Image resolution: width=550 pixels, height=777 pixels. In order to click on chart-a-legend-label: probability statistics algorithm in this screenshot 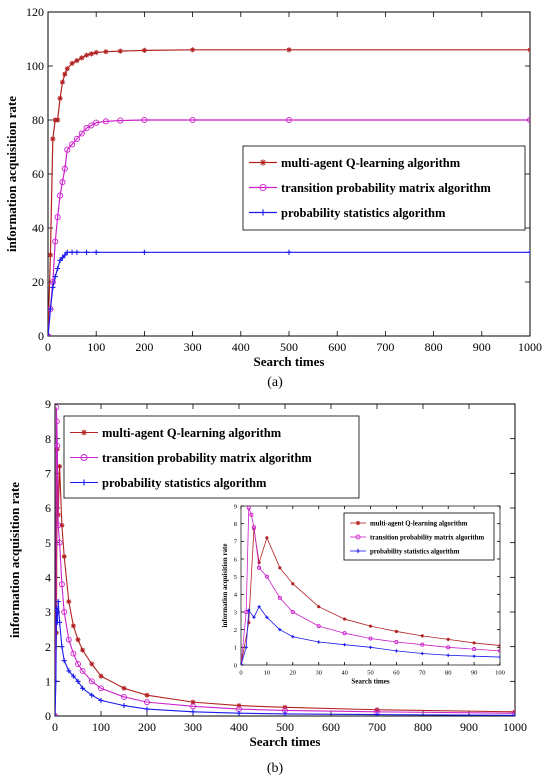, I will do `click(363, 213)`.